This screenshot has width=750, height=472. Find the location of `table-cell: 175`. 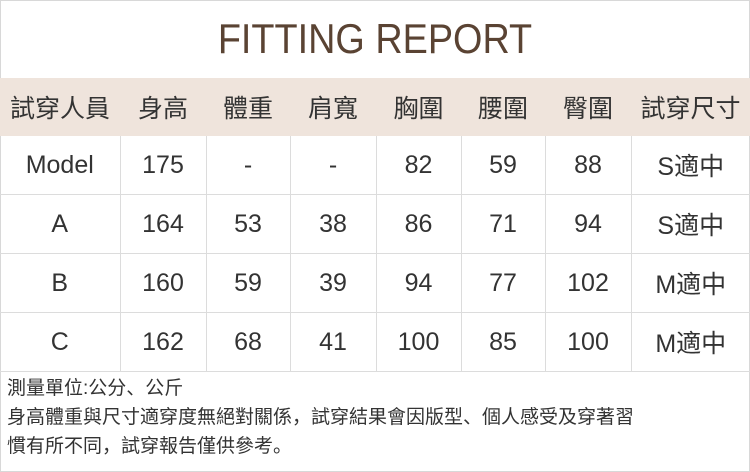

table-cell: 175 is located at coordinates (163, 165).